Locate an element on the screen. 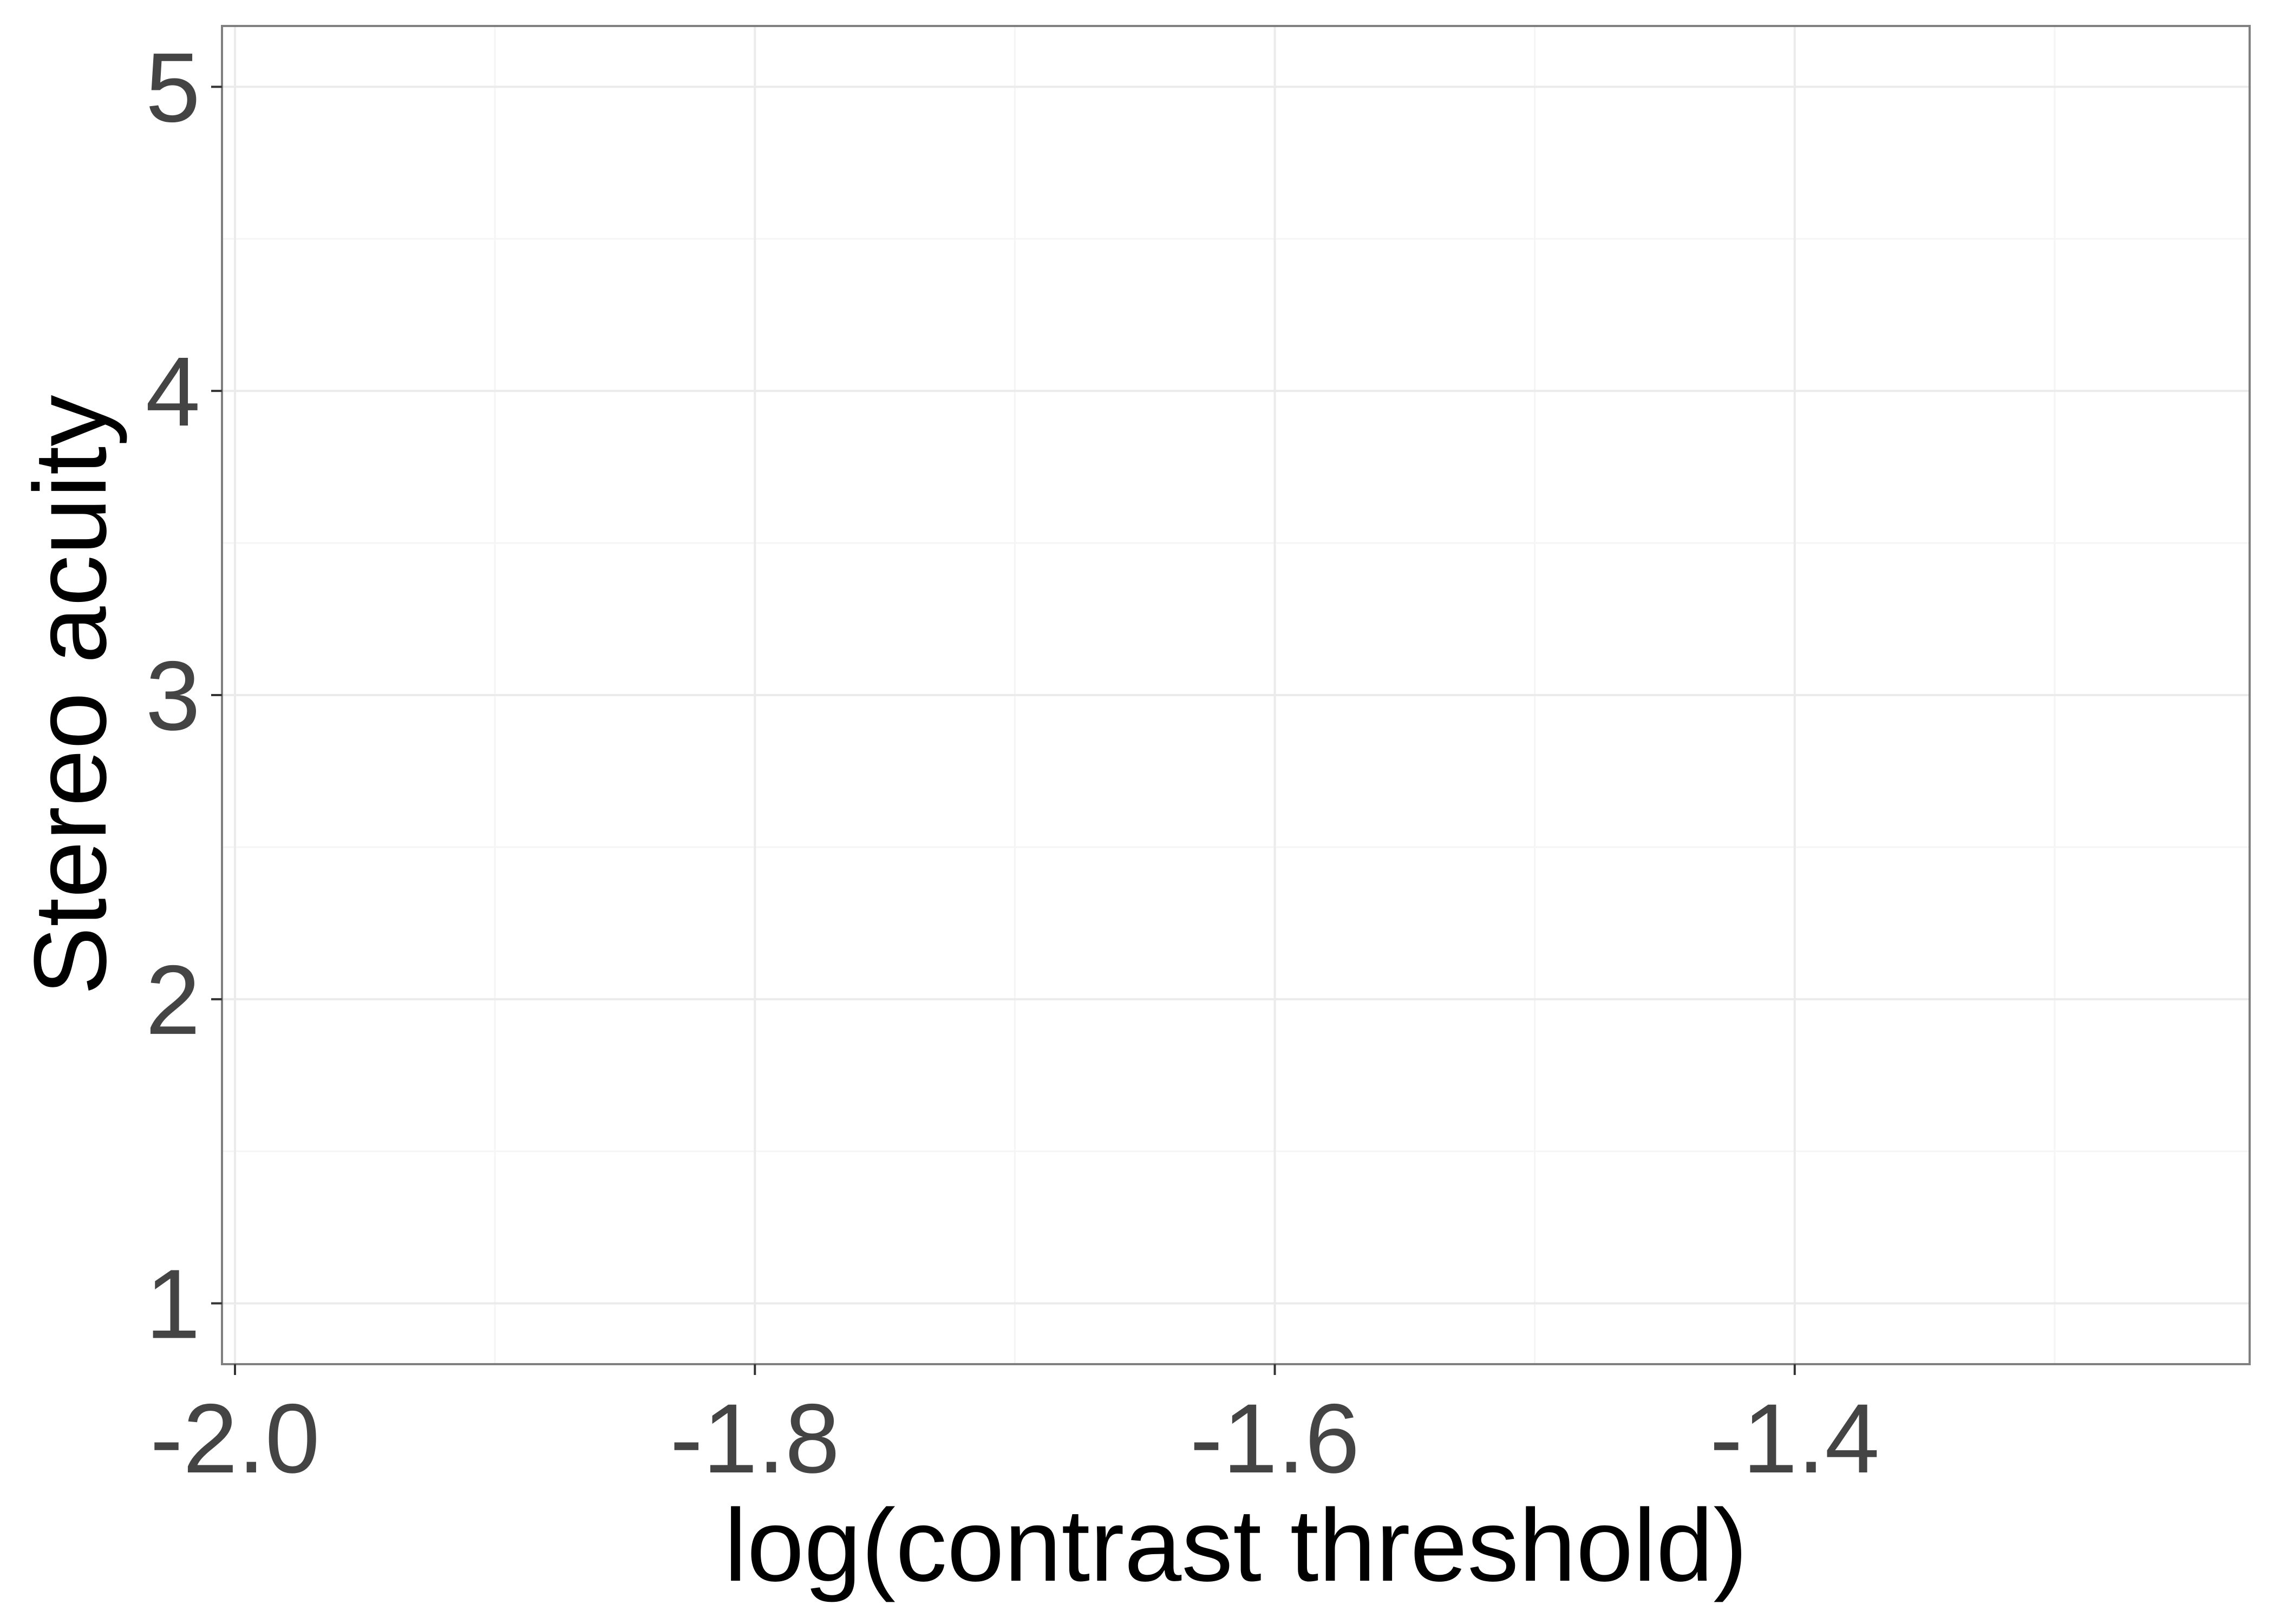  x-tick-label: -1.4 is located at coordinates (1795, 1438).